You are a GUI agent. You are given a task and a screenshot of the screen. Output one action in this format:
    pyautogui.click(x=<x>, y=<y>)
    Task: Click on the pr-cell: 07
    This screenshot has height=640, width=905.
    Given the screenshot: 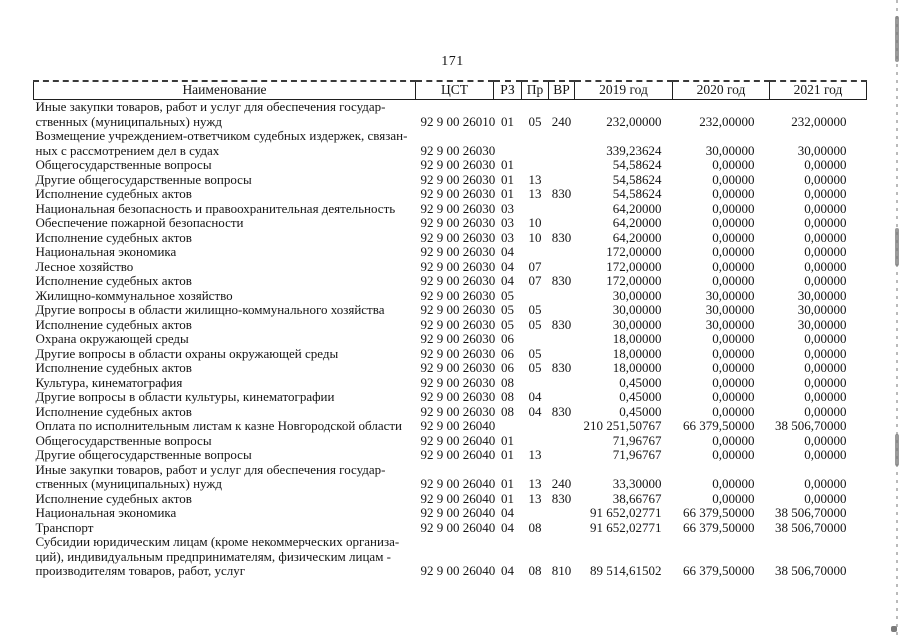 What is the action you would take?
    pyautogui.click(x=535, y=280)
    